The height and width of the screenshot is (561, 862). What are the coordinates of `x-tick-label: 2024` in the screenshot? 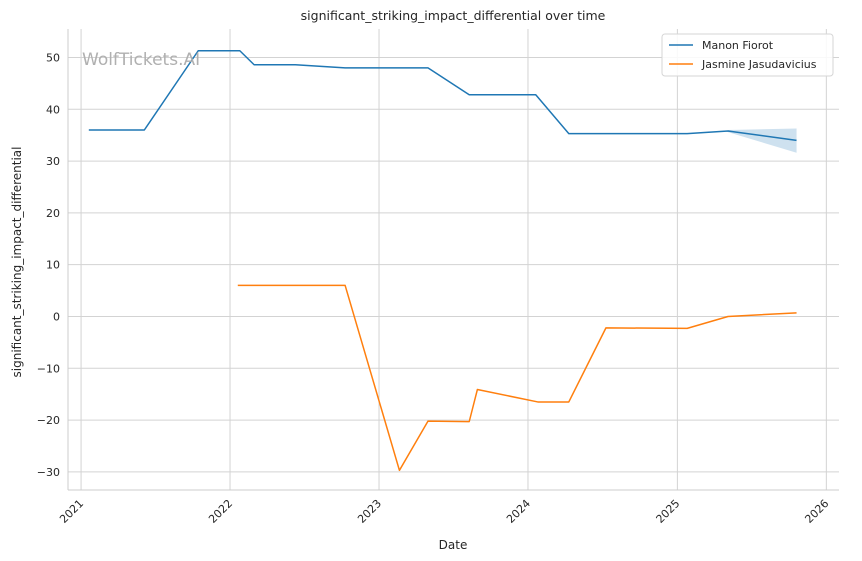 It's located at (518, 511).